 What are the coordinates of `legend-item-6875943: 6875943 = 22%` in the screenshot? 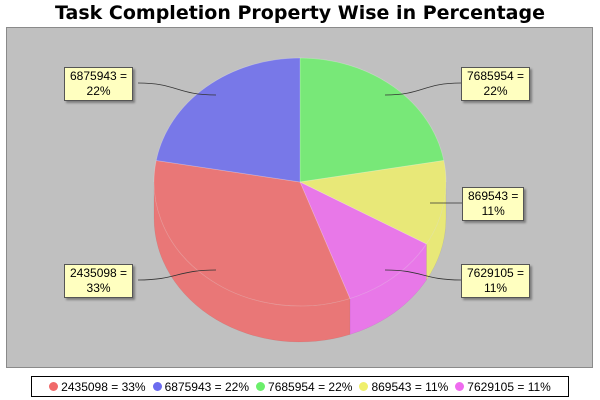 It's located at (201, 386).